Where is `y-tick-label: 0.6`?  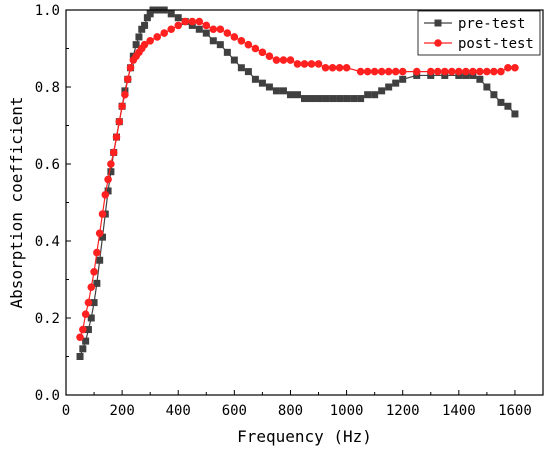 y-tick-label: 0.6 is located at coordinates (47, 165).